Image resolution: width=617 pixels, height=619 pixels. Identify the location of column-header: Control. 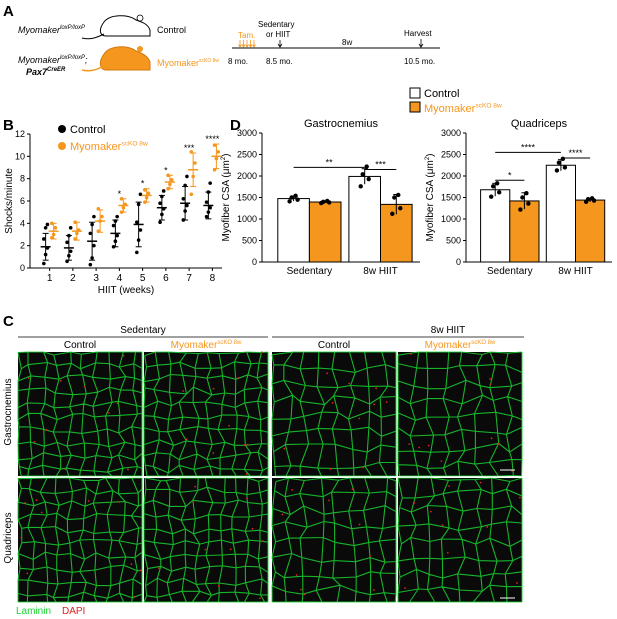
(334, 345).